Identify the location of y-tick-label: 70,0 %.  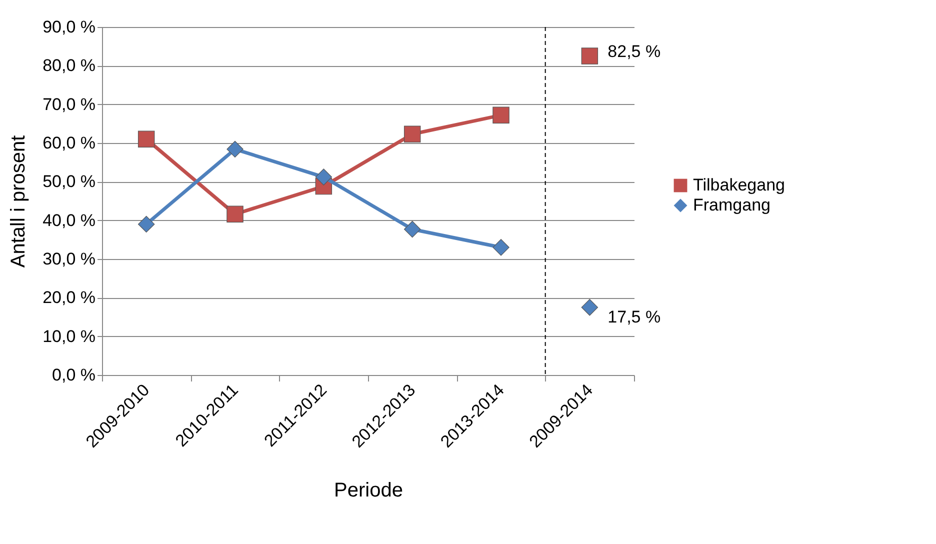
(69, 104).